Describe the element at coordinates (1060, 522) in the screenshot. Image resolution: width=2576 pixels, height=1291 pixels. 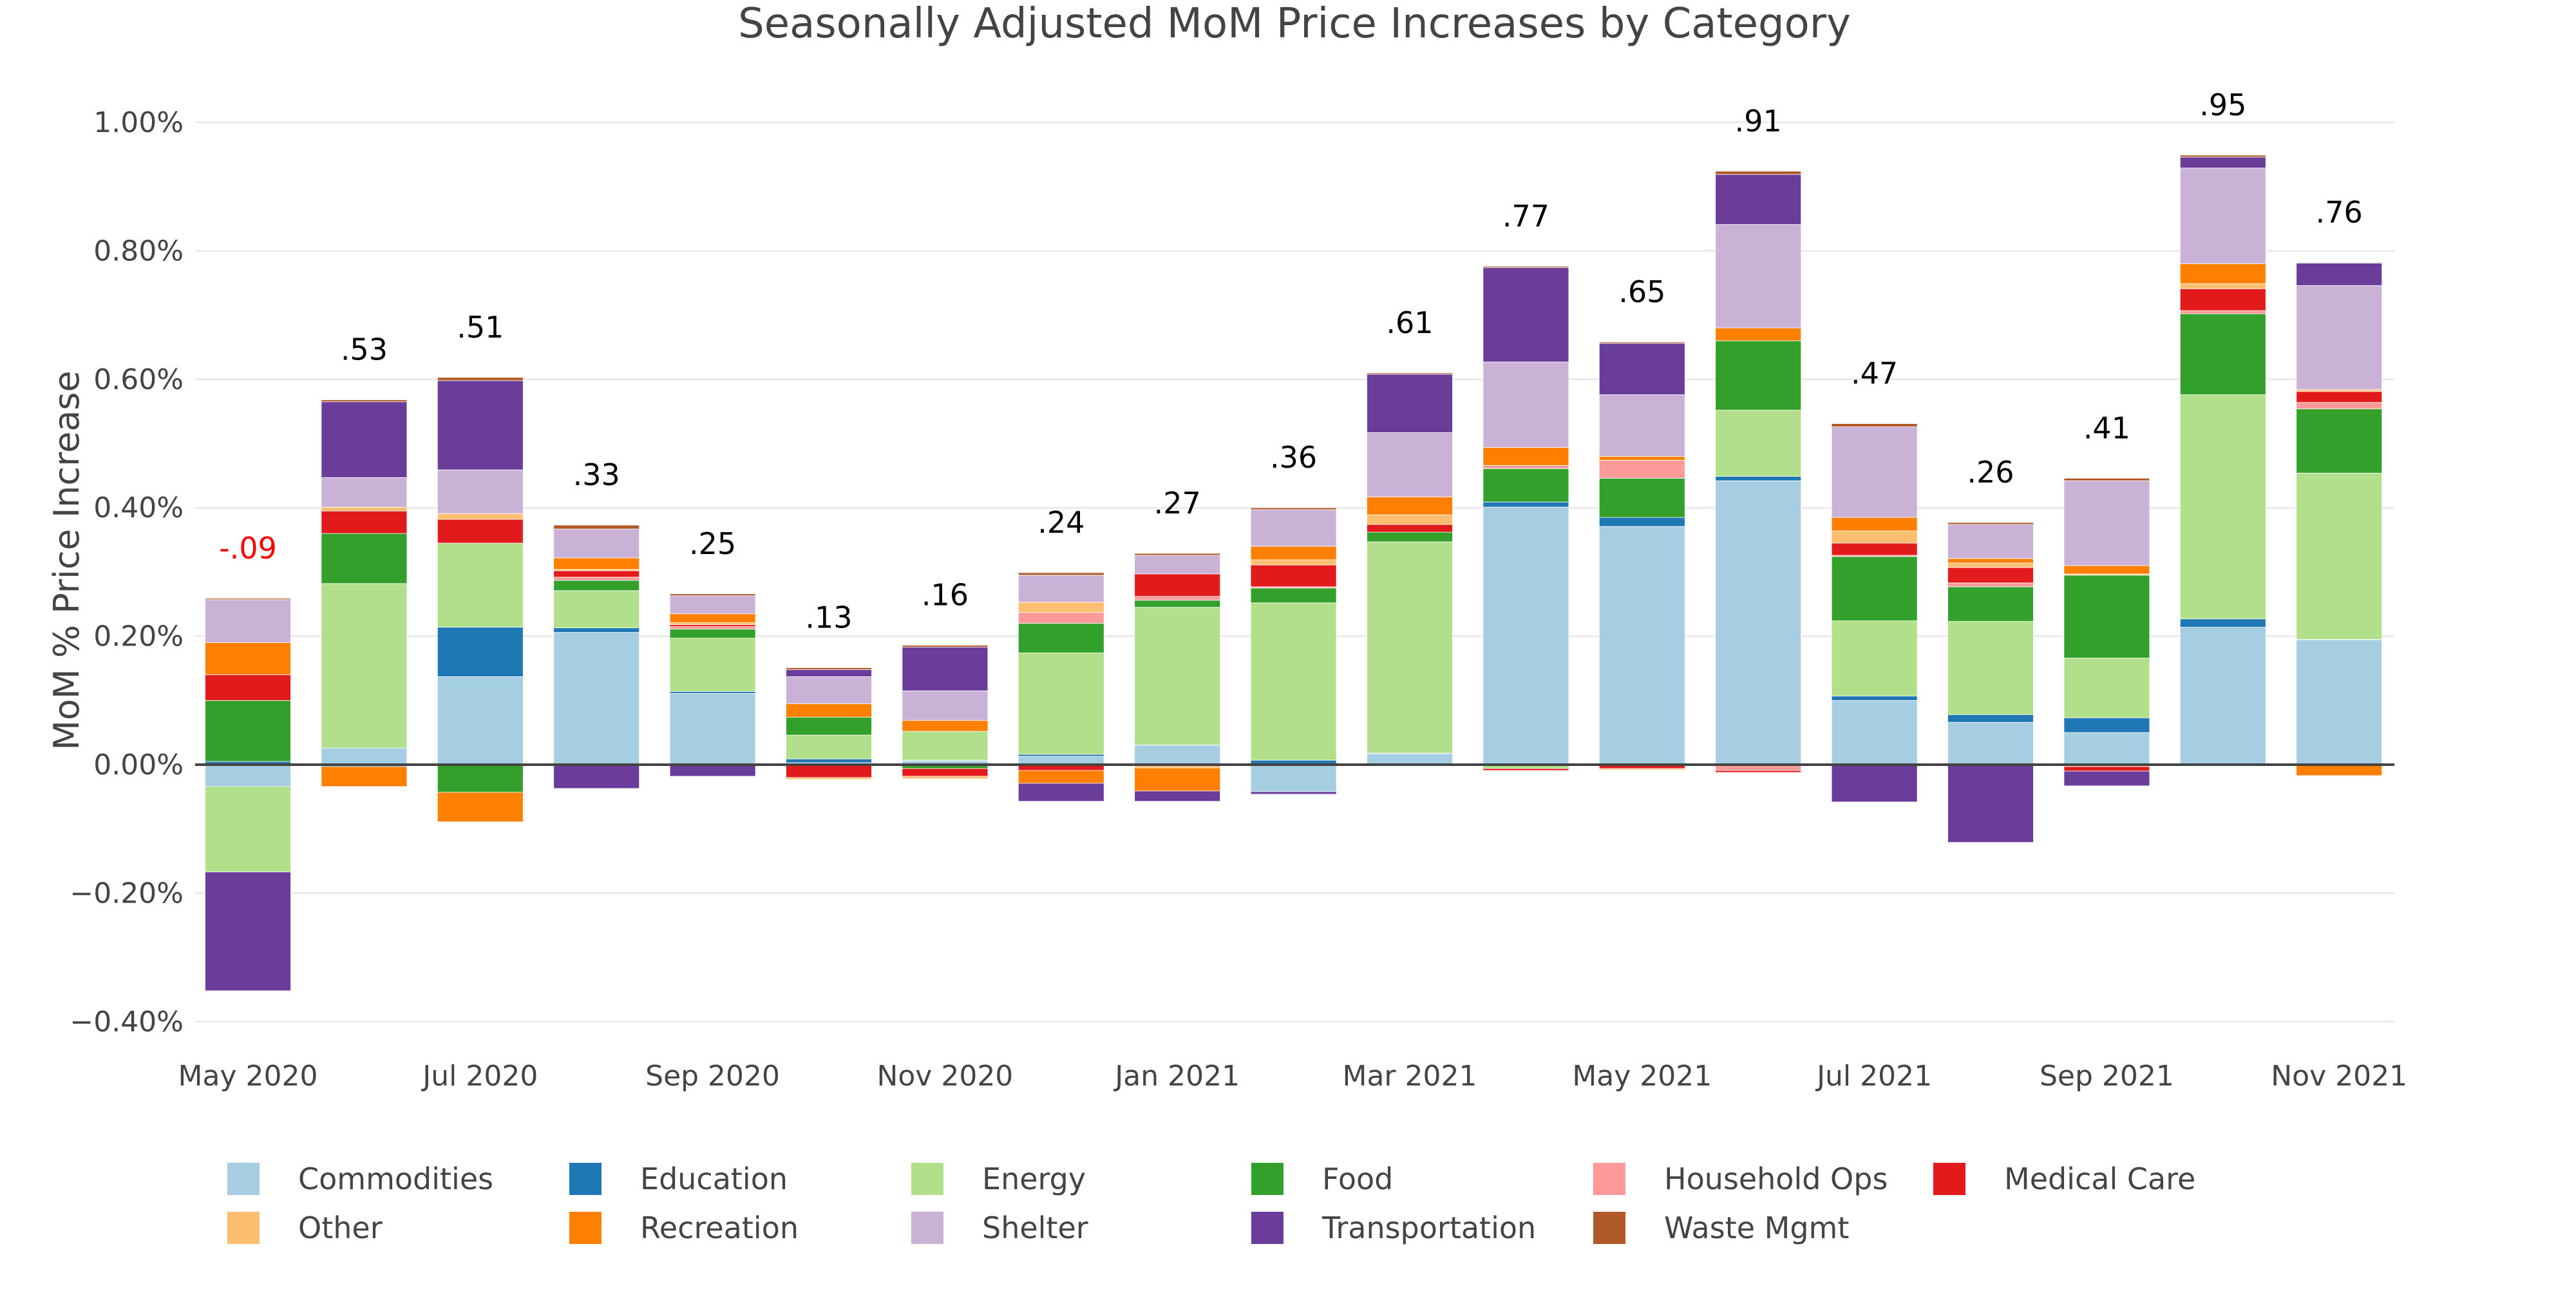
I see `total-label: .24` at that location.